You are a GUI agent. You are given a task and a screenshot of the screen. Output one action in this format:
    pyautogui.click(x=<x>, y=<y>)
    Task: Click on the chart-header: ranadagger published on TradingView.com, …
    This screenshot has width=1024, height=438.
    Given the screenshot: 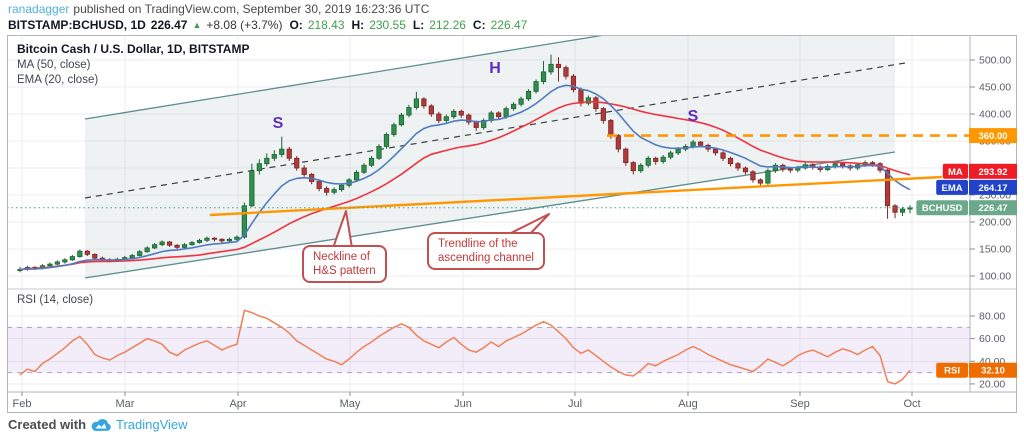 What is the action you would take?
    pyautogui.click(x=508, y=17)
    